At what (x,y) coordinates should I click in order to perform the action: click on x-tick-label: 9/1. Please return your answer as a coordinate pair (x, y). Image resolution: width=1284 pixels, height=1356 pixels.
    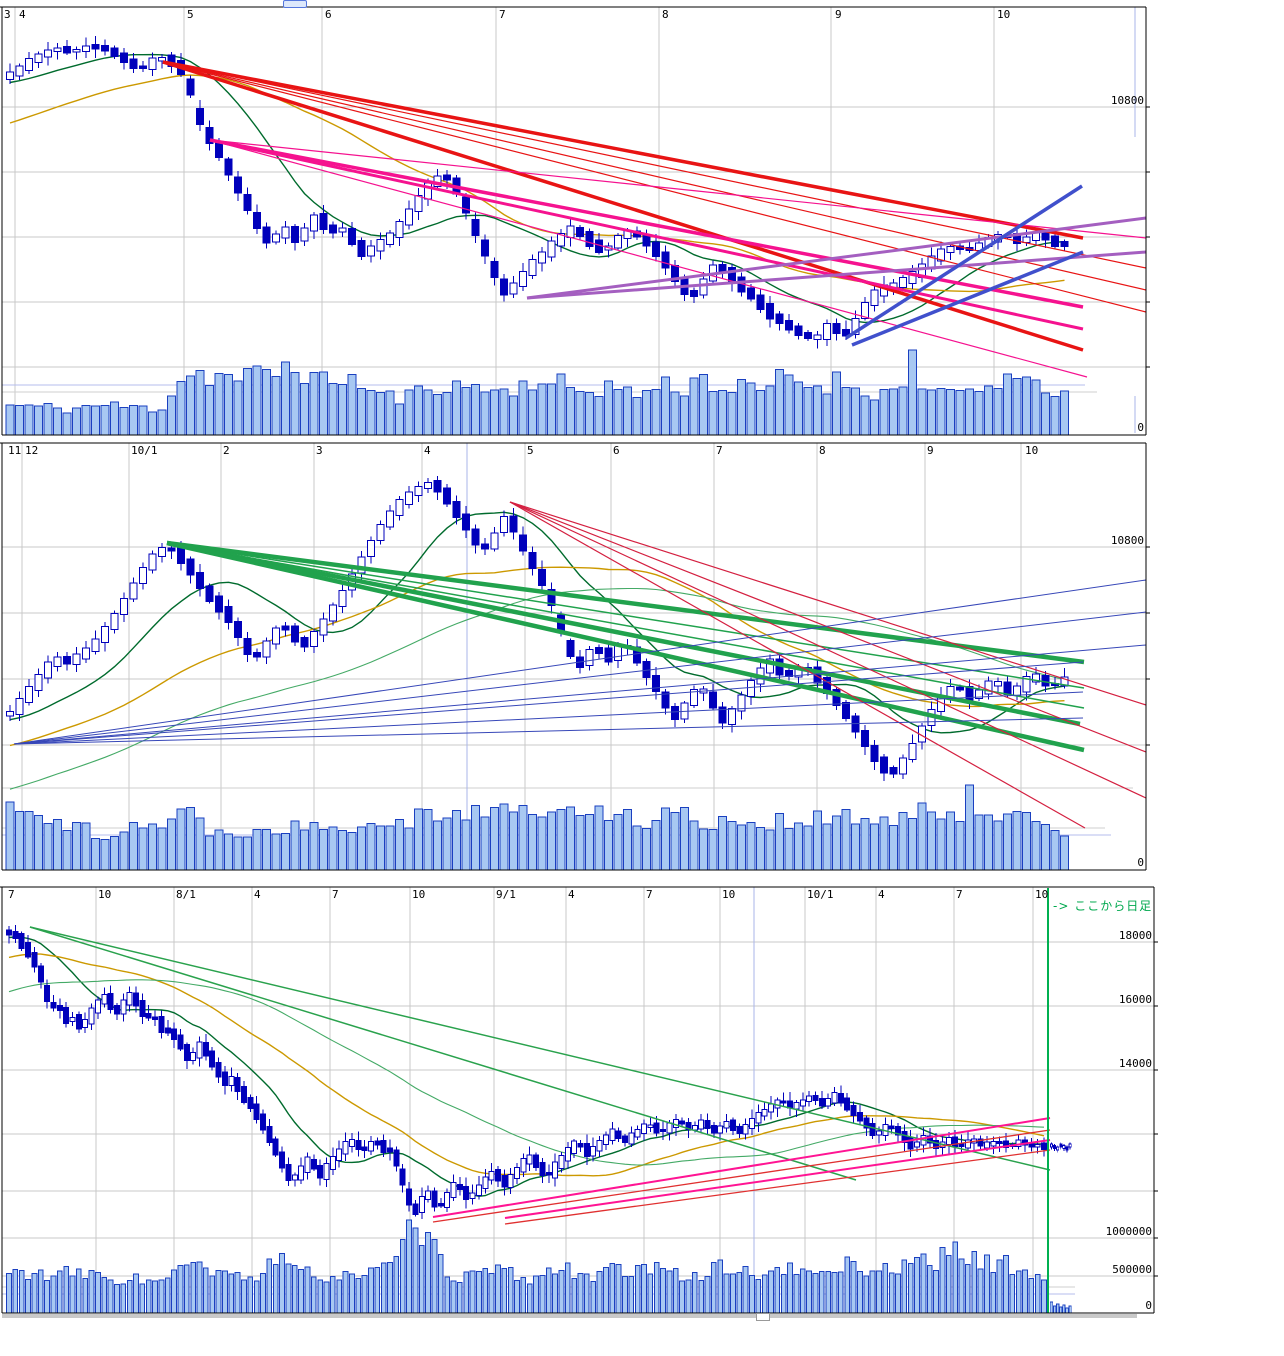
    Looking at the image, I should click on (506, 894).